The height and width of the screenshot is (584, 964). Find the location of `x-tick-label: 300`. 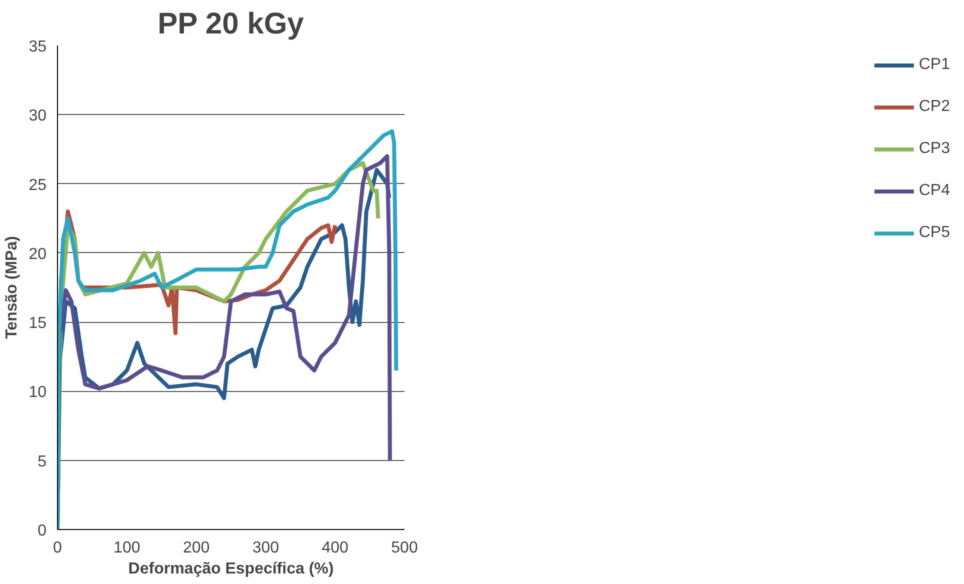

x-tick-label: 300 is located at coordinates (266, 548).